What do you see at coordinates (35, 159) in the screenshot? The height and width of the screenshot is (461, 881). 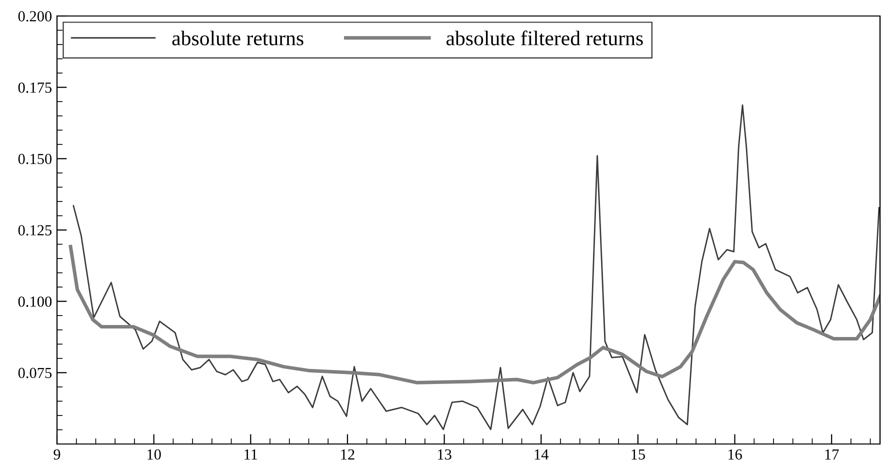 I see `y-tick-label: 0.150` at bounding box center [35, 159].